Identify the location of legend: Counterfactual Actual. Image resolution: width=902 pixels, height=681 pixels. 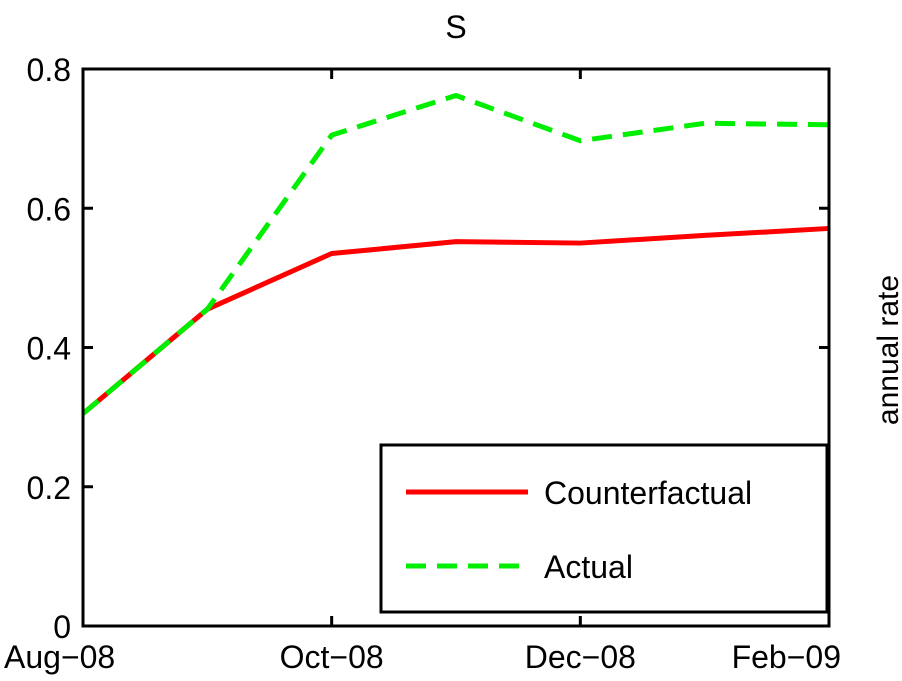
(604, 528).